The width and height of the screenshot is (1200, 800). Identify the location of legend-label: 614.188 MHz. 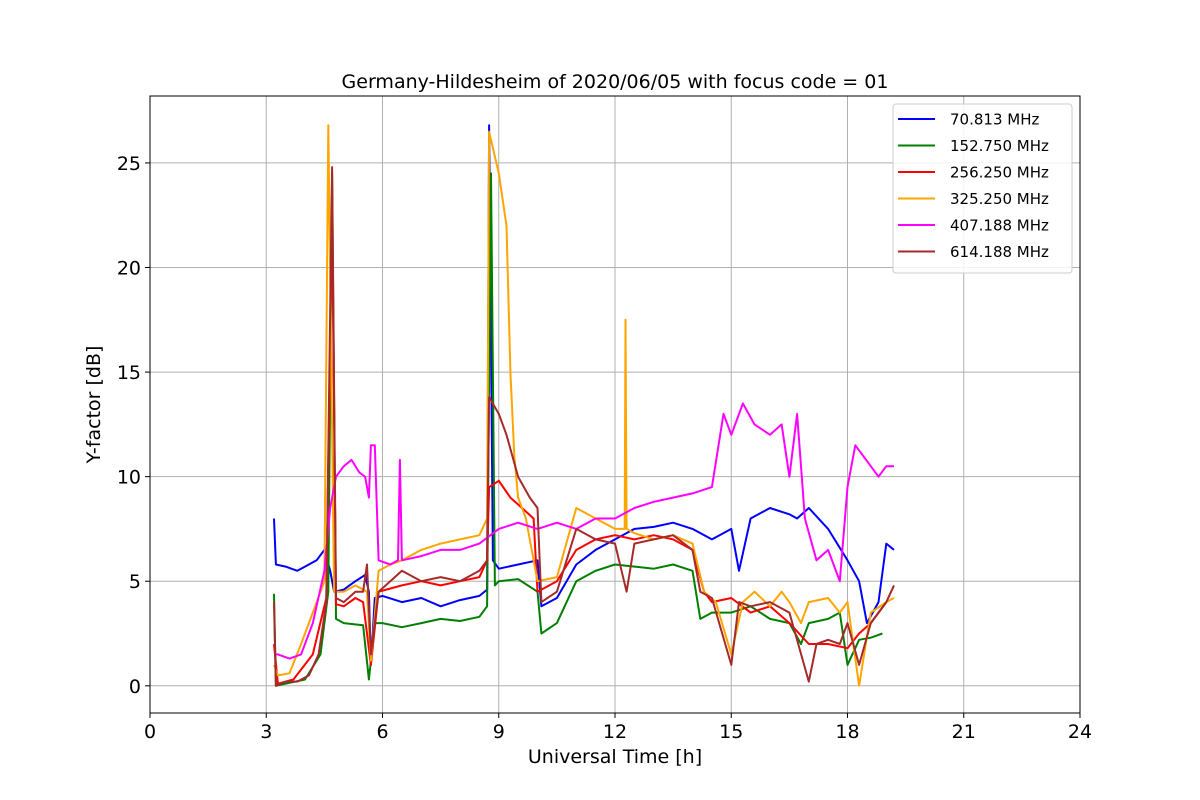
(999, 252).